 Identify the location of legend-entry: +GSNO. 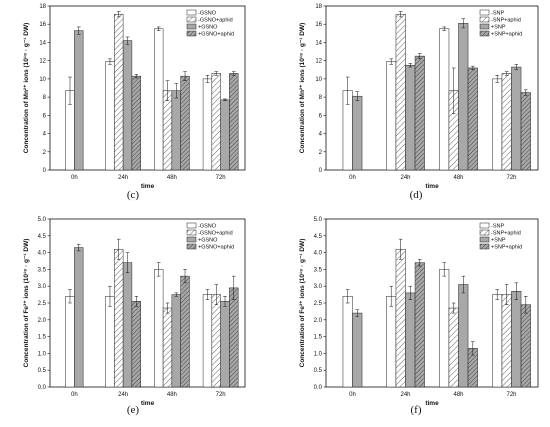
(208, 28).